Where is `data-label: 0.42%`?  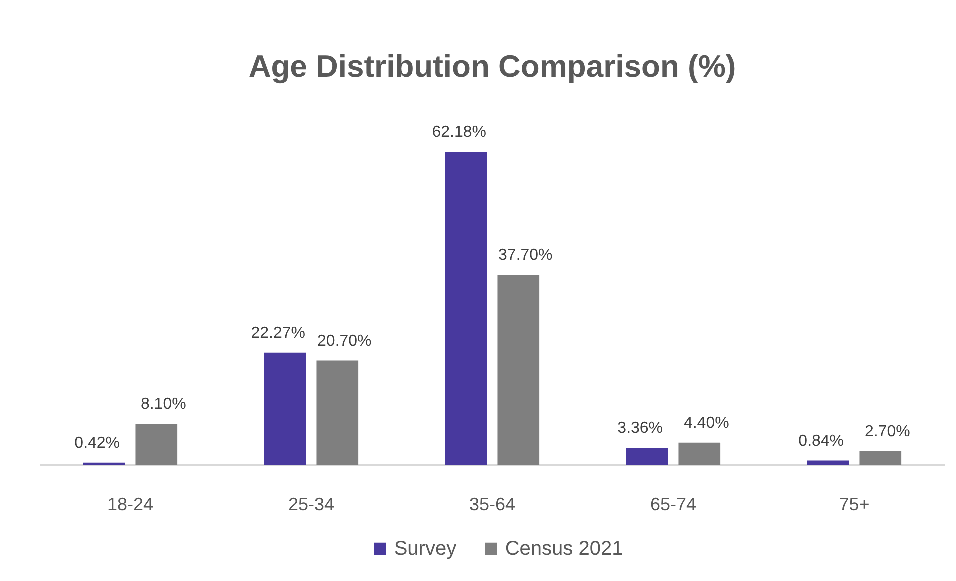
data-label: 0.42% is located at coordinates (97, 443).